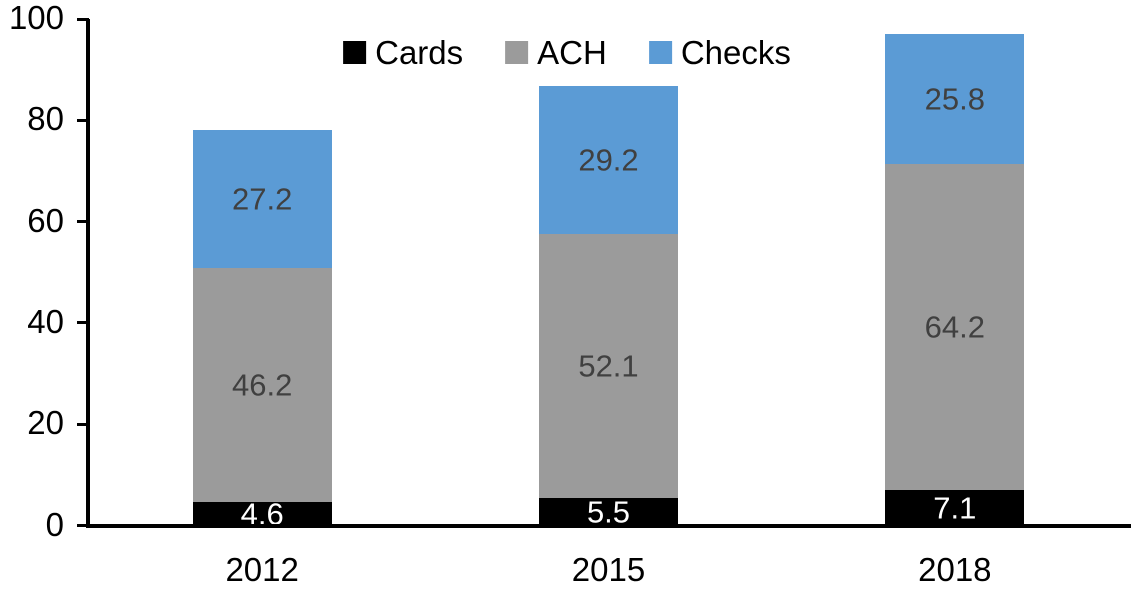  Describe the element at coordinates (419, 52) in the screenshot. I see `legend-label: Cards` at that location.